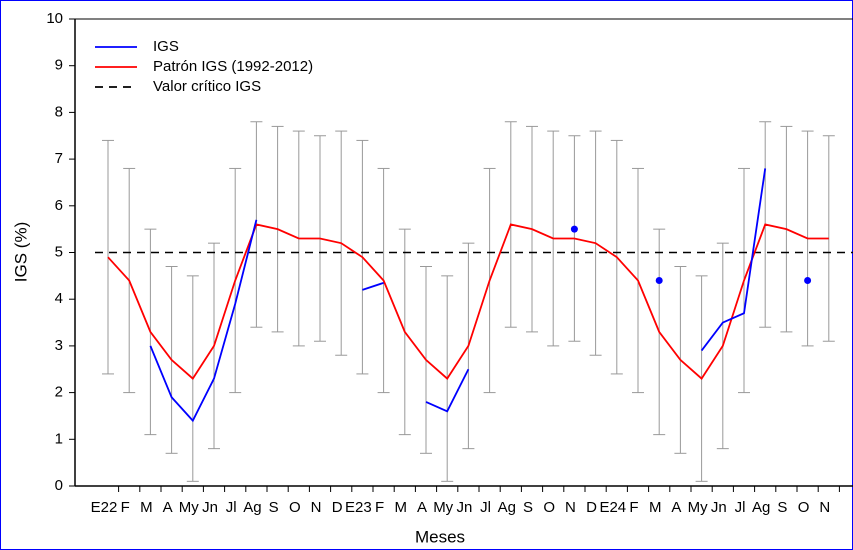 This screenshot has height=550, width=853. I want to click on y-tick-label: 3, so click(59, 345).